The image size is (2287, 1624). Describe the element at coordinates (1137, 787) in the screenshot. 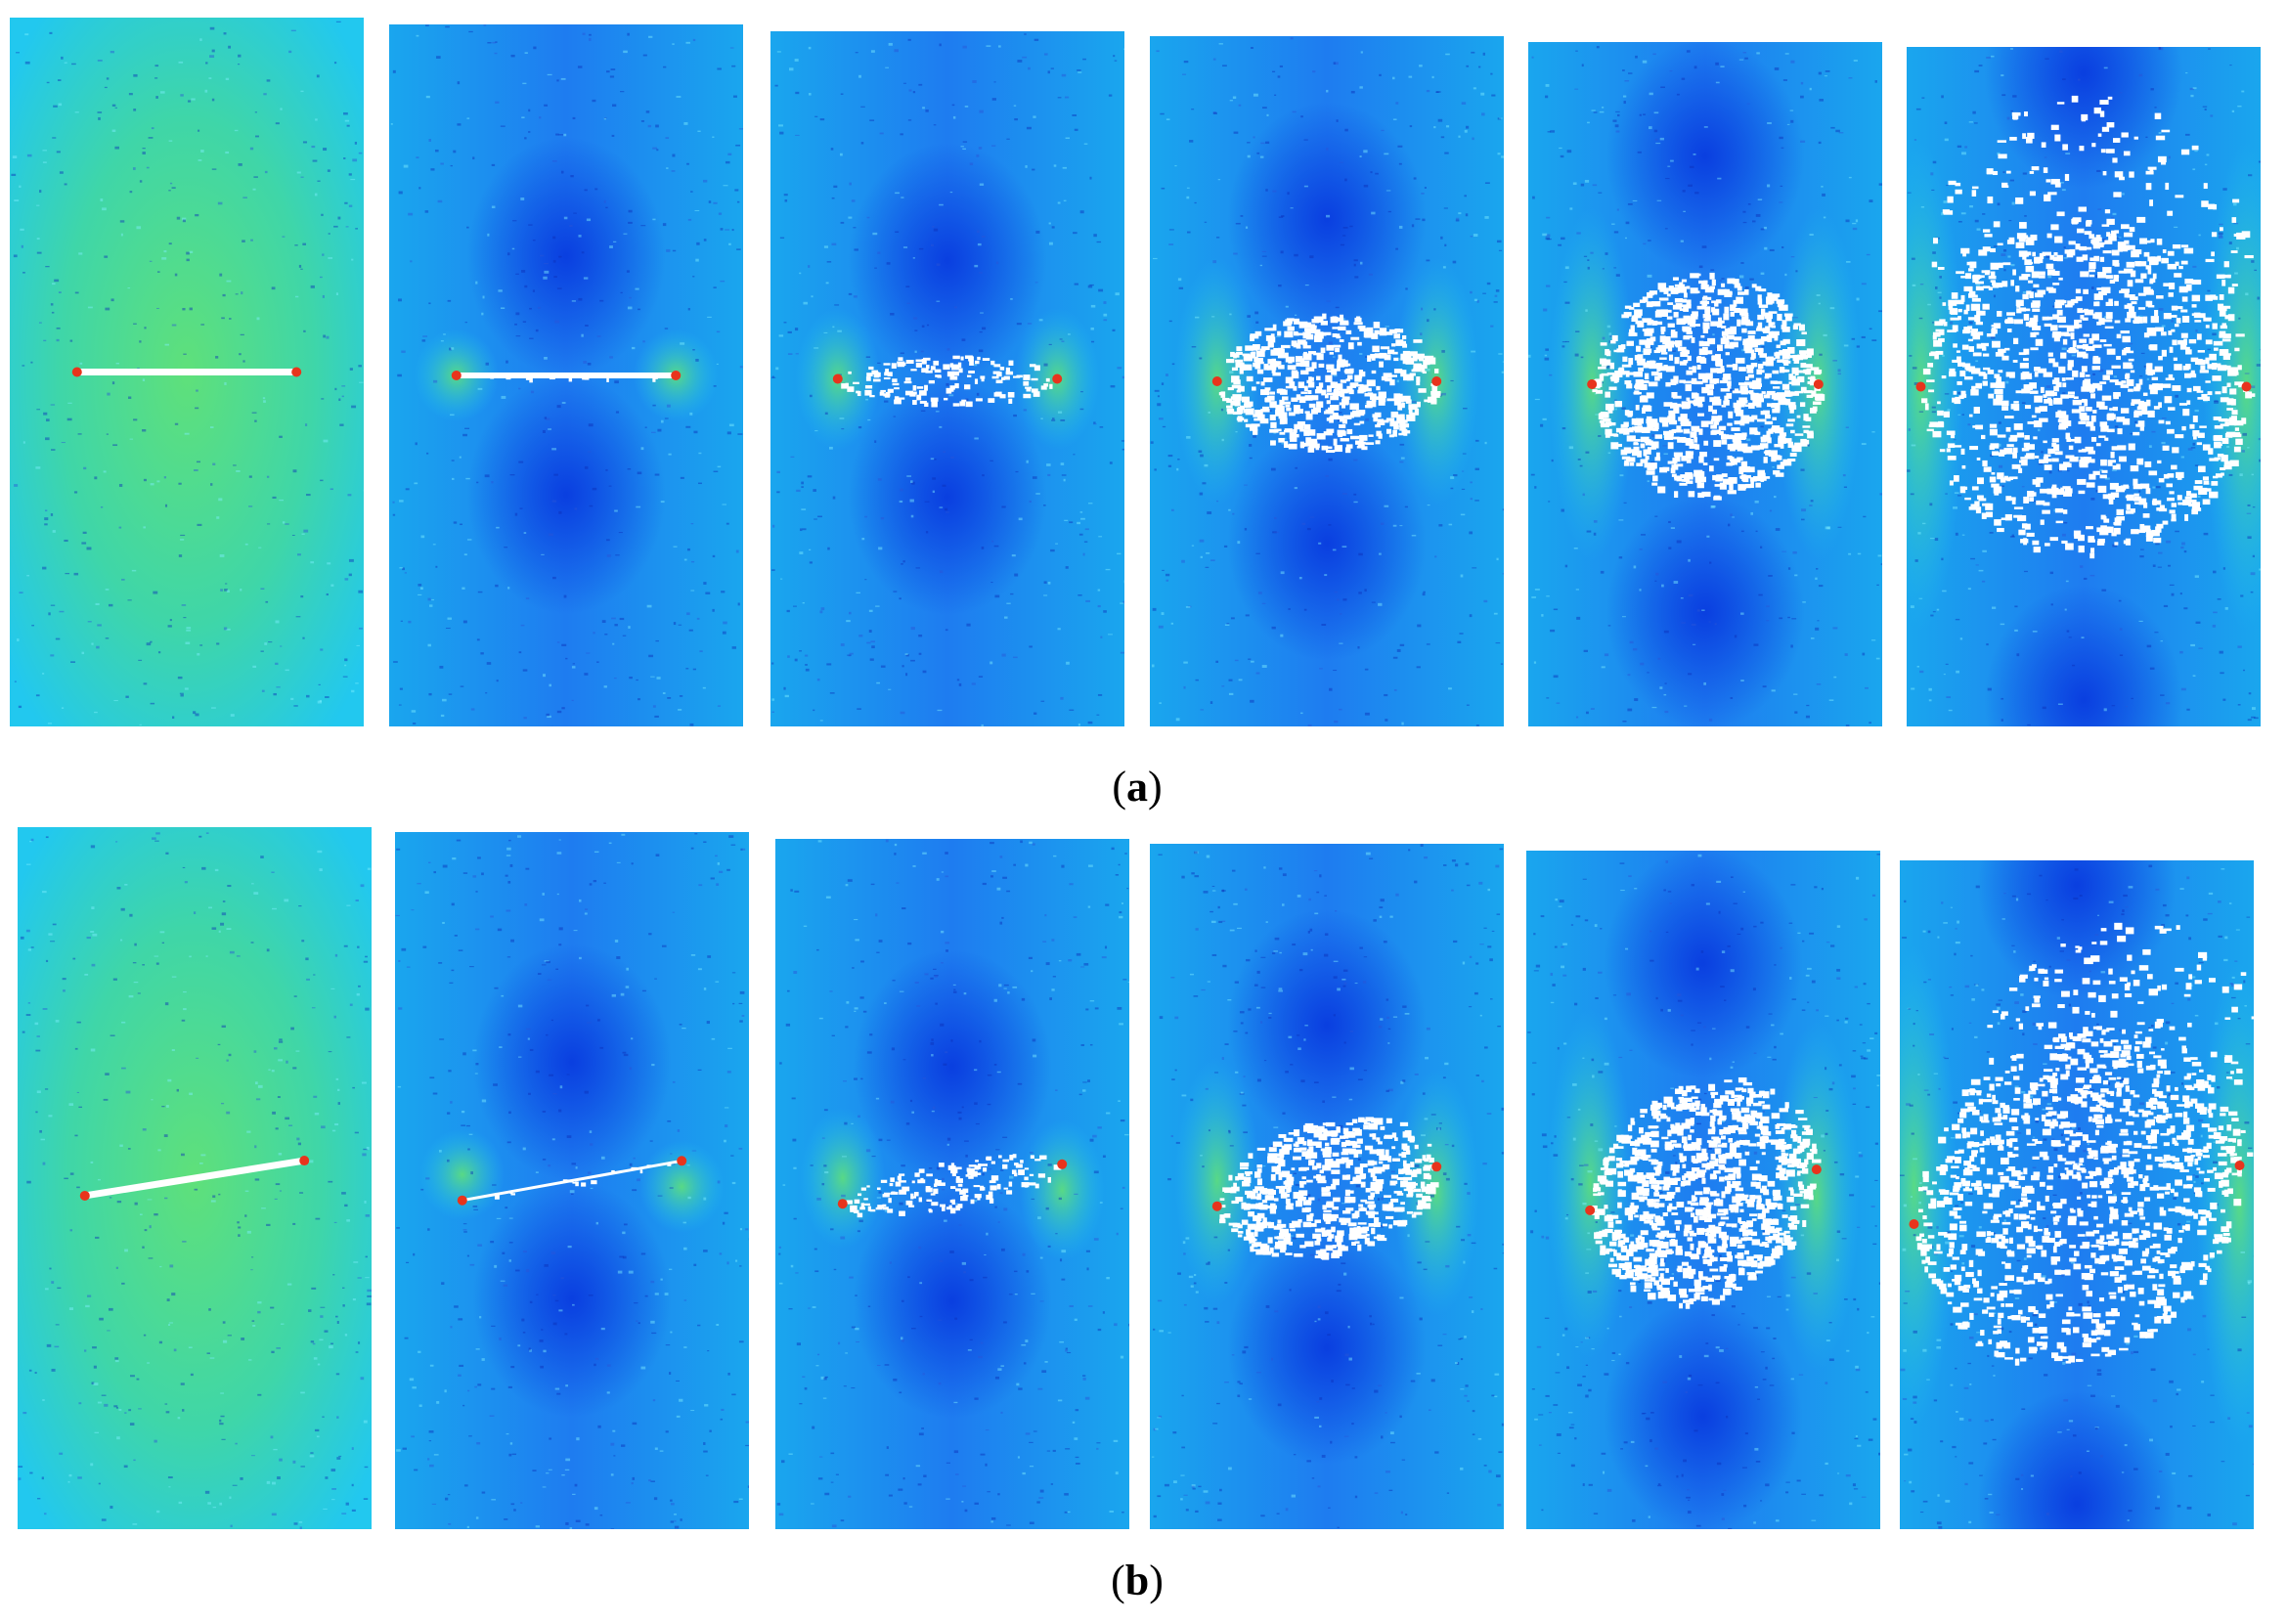

I see `caption-a: (a)` at that location.